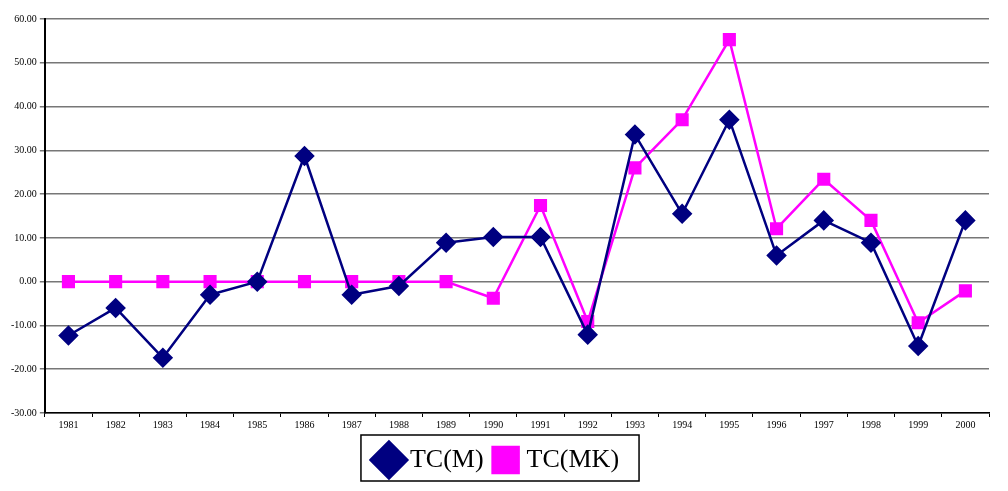 This screenshot has width=1008, height=491. I want to click on x-tick-label: 1992, so click(587, 424).